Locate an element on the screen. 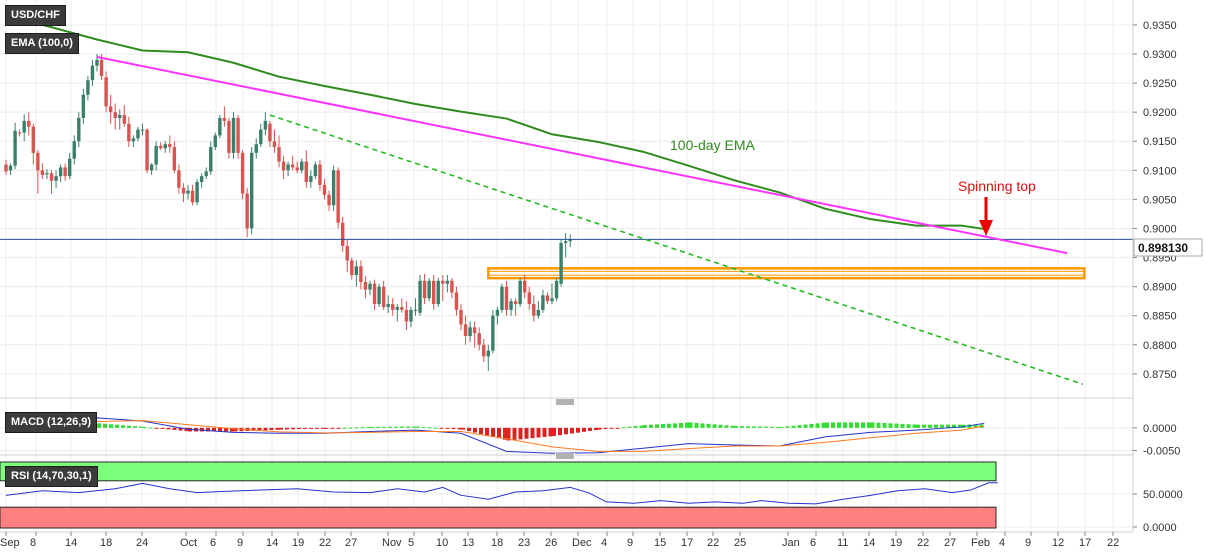 The height and width of the screenshot is (555, 1207). rsi-axis: 50.0000 0.0000 is located at coordinates (1158, 511).